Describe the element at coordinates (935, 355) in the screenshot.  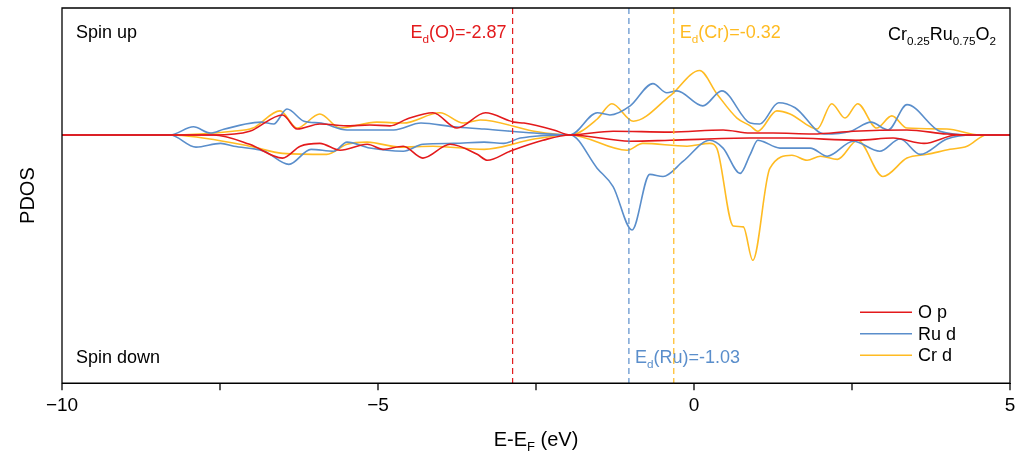
I see `legend-label: Cr d` at that location.